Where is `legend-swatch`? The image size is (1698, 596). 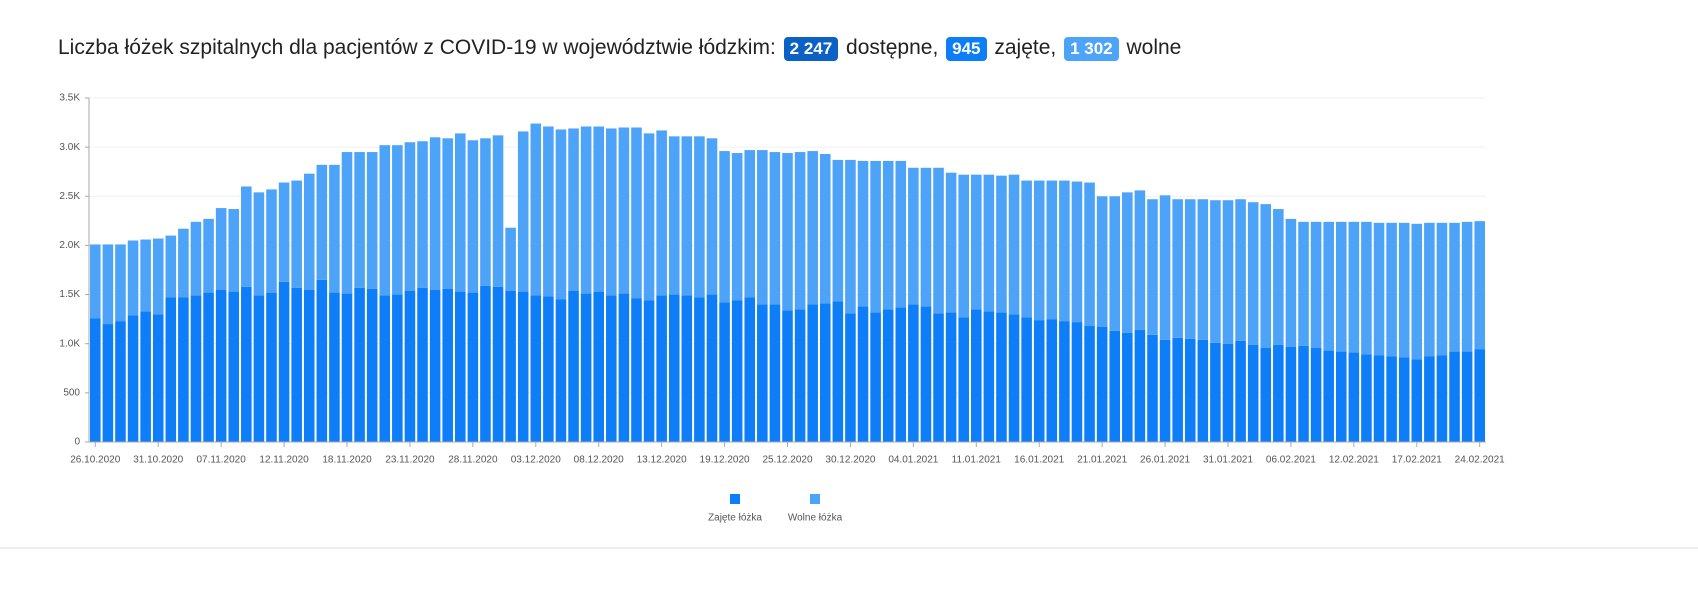
legend-swatch is located at coordinates (735, 499).